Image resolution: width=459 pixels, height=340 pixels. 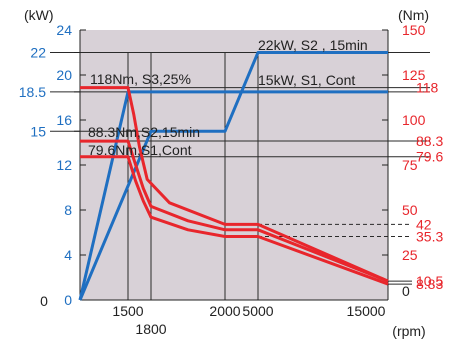 What do you see at coordinates (32, 92) in the screenshot?
I see `left-tick-label: 18.5` at bounding box center [32, 92].